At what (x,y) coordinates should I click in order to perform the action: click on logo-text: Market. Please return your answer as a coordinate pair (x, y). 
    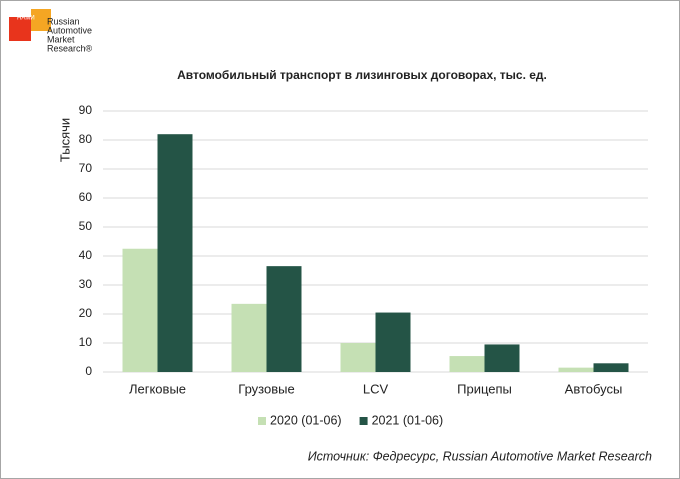
    Looking at the image, I should click on (61, 39).